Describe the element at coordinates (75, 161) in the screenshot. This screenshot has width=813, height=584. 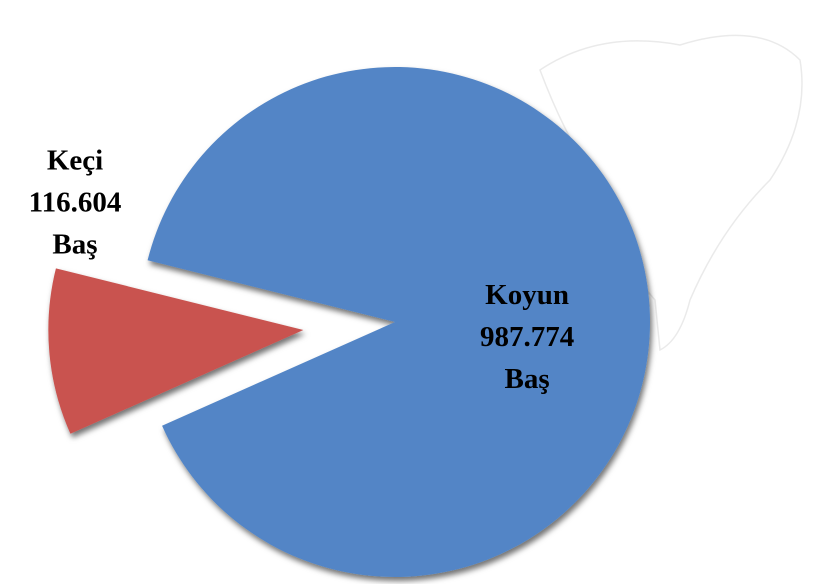
I see `slice-label: Keçi` at that location.